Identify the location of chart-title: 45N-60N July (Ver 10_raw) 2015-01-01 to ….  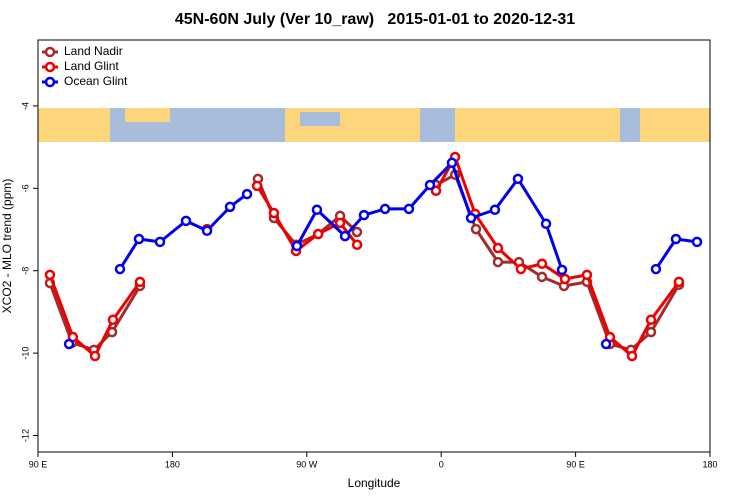
(375, 19).